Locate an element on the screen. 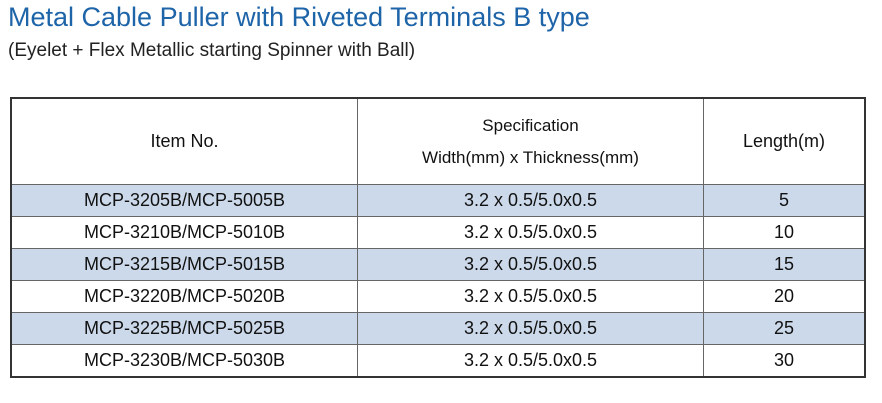  table-row: MCP-3205B/MCP-5005B 3.2 x 0.5/5.0x0.5 5 is located at coordinates (438, 200).